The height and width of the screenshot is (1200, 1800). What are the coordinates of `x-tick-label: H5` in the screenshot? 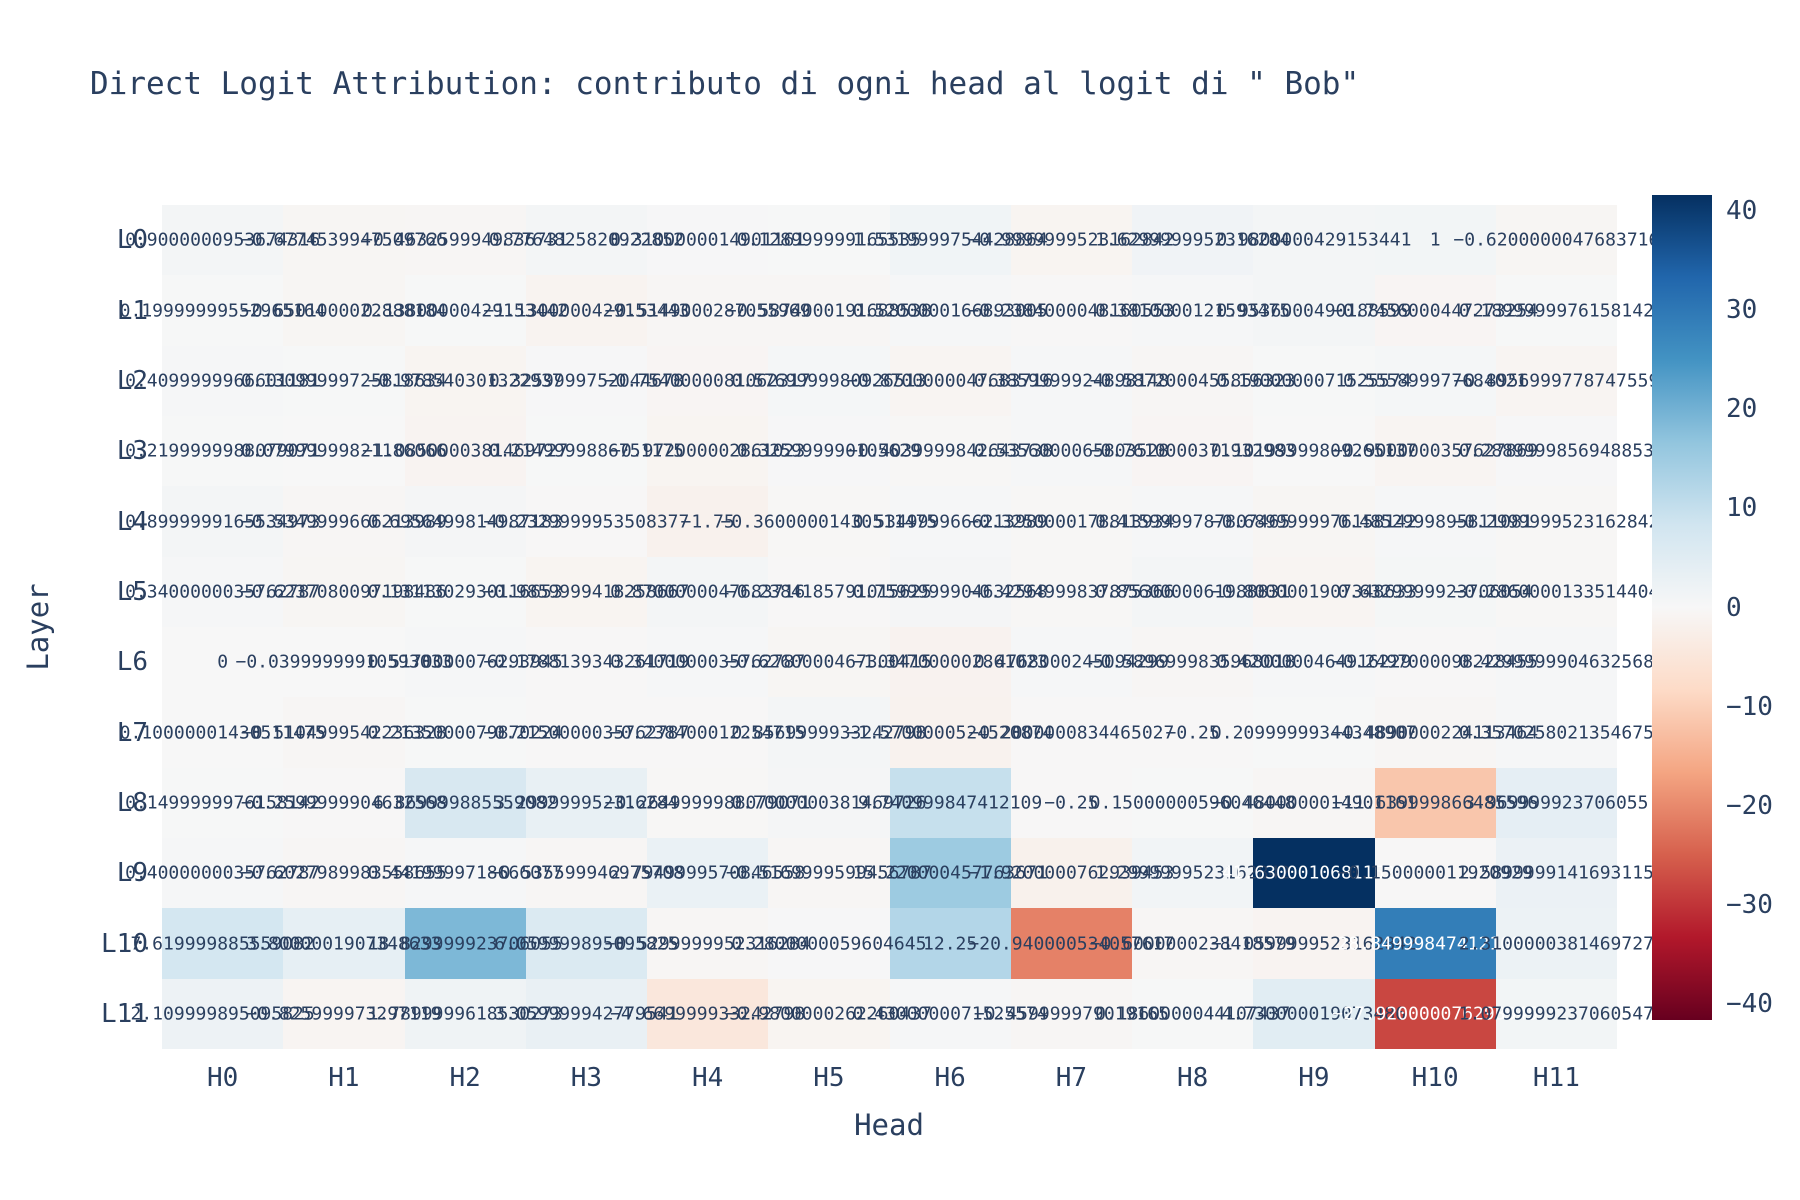 It's located at (829, 1078).